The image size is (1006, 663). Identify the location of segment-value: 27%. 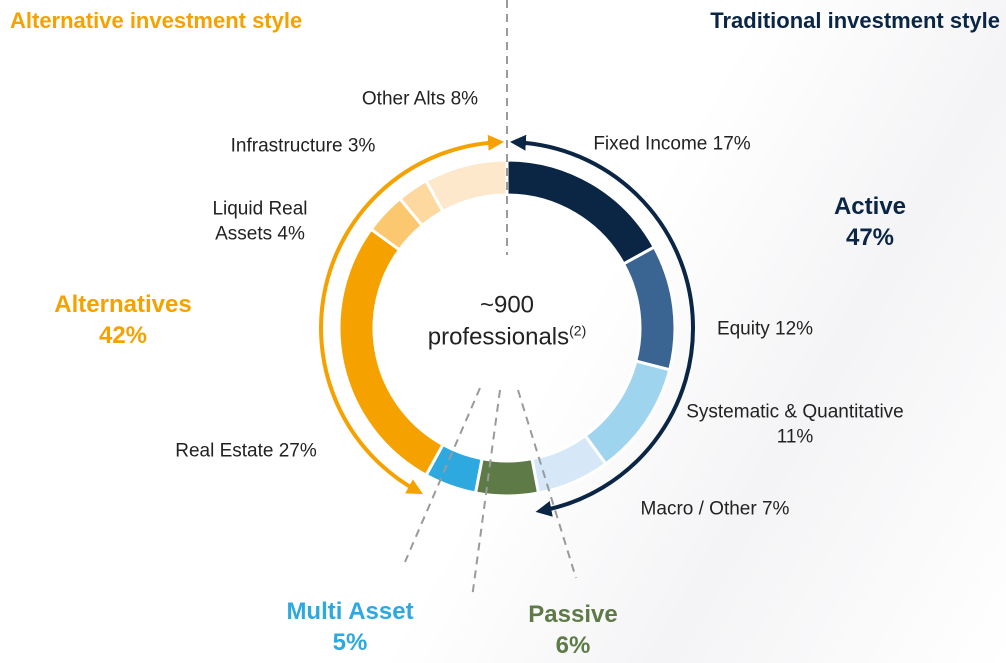
(297, 451).